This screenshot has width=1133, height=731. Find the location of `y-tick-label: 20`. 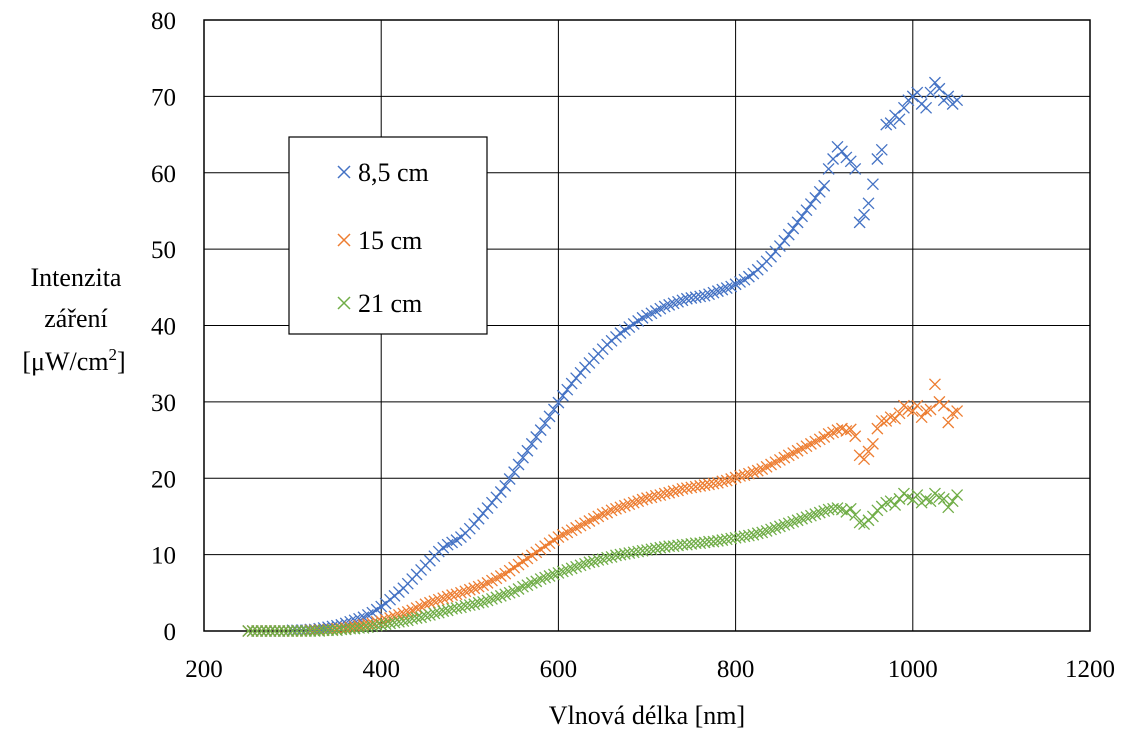

y-tick-label: 20 is located at coordinates (163, 479).